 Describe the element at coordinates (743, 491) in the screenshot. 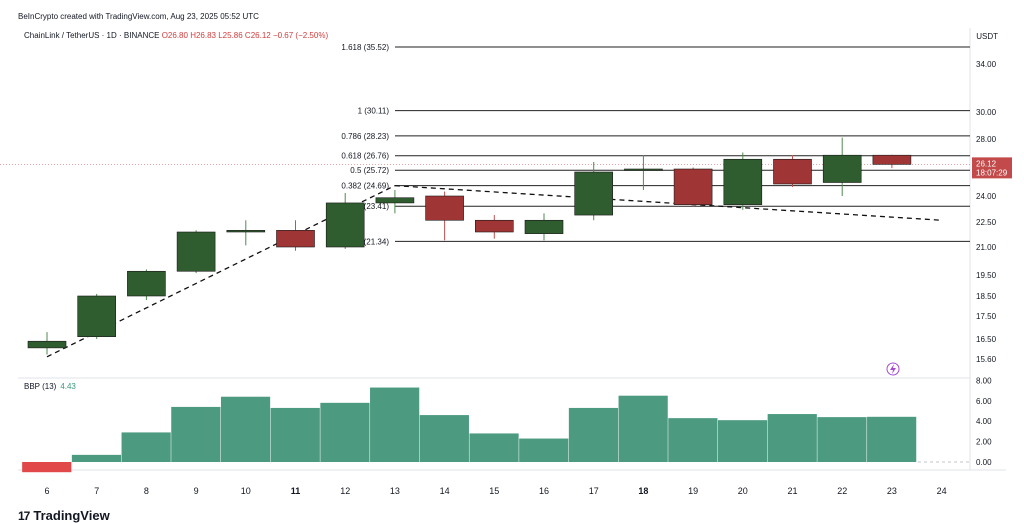

I see `time-axis-label: 20` at that location.